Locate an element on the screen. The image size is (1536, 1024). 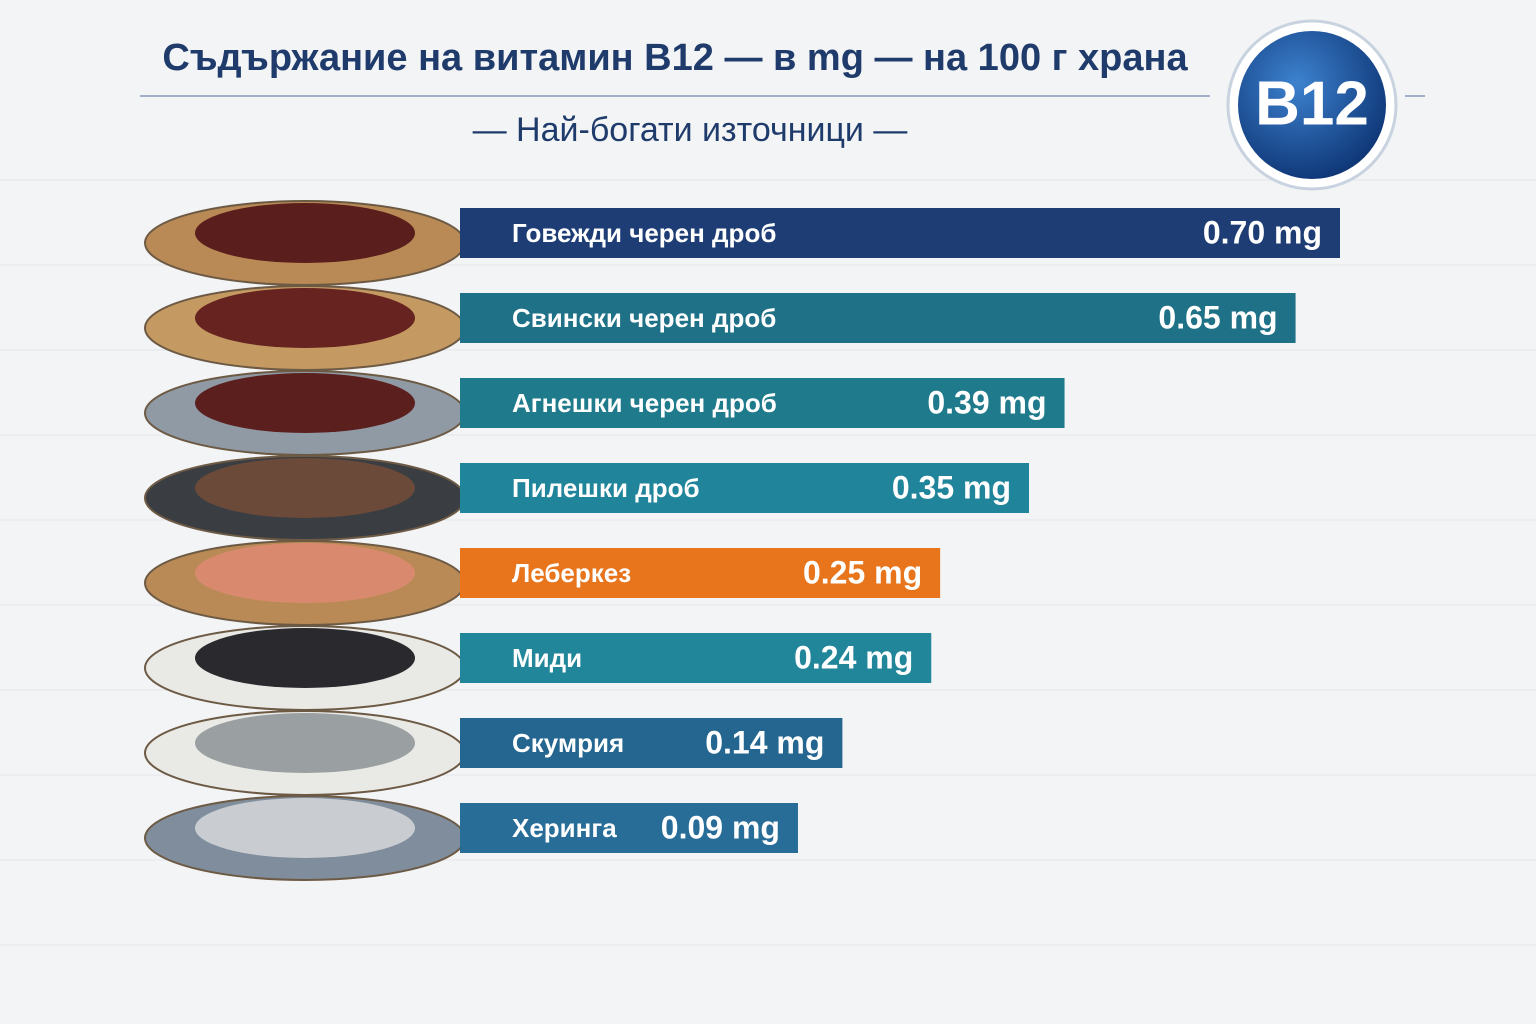
value-label: 0.70 mg is located at coordinates (1262, 232).